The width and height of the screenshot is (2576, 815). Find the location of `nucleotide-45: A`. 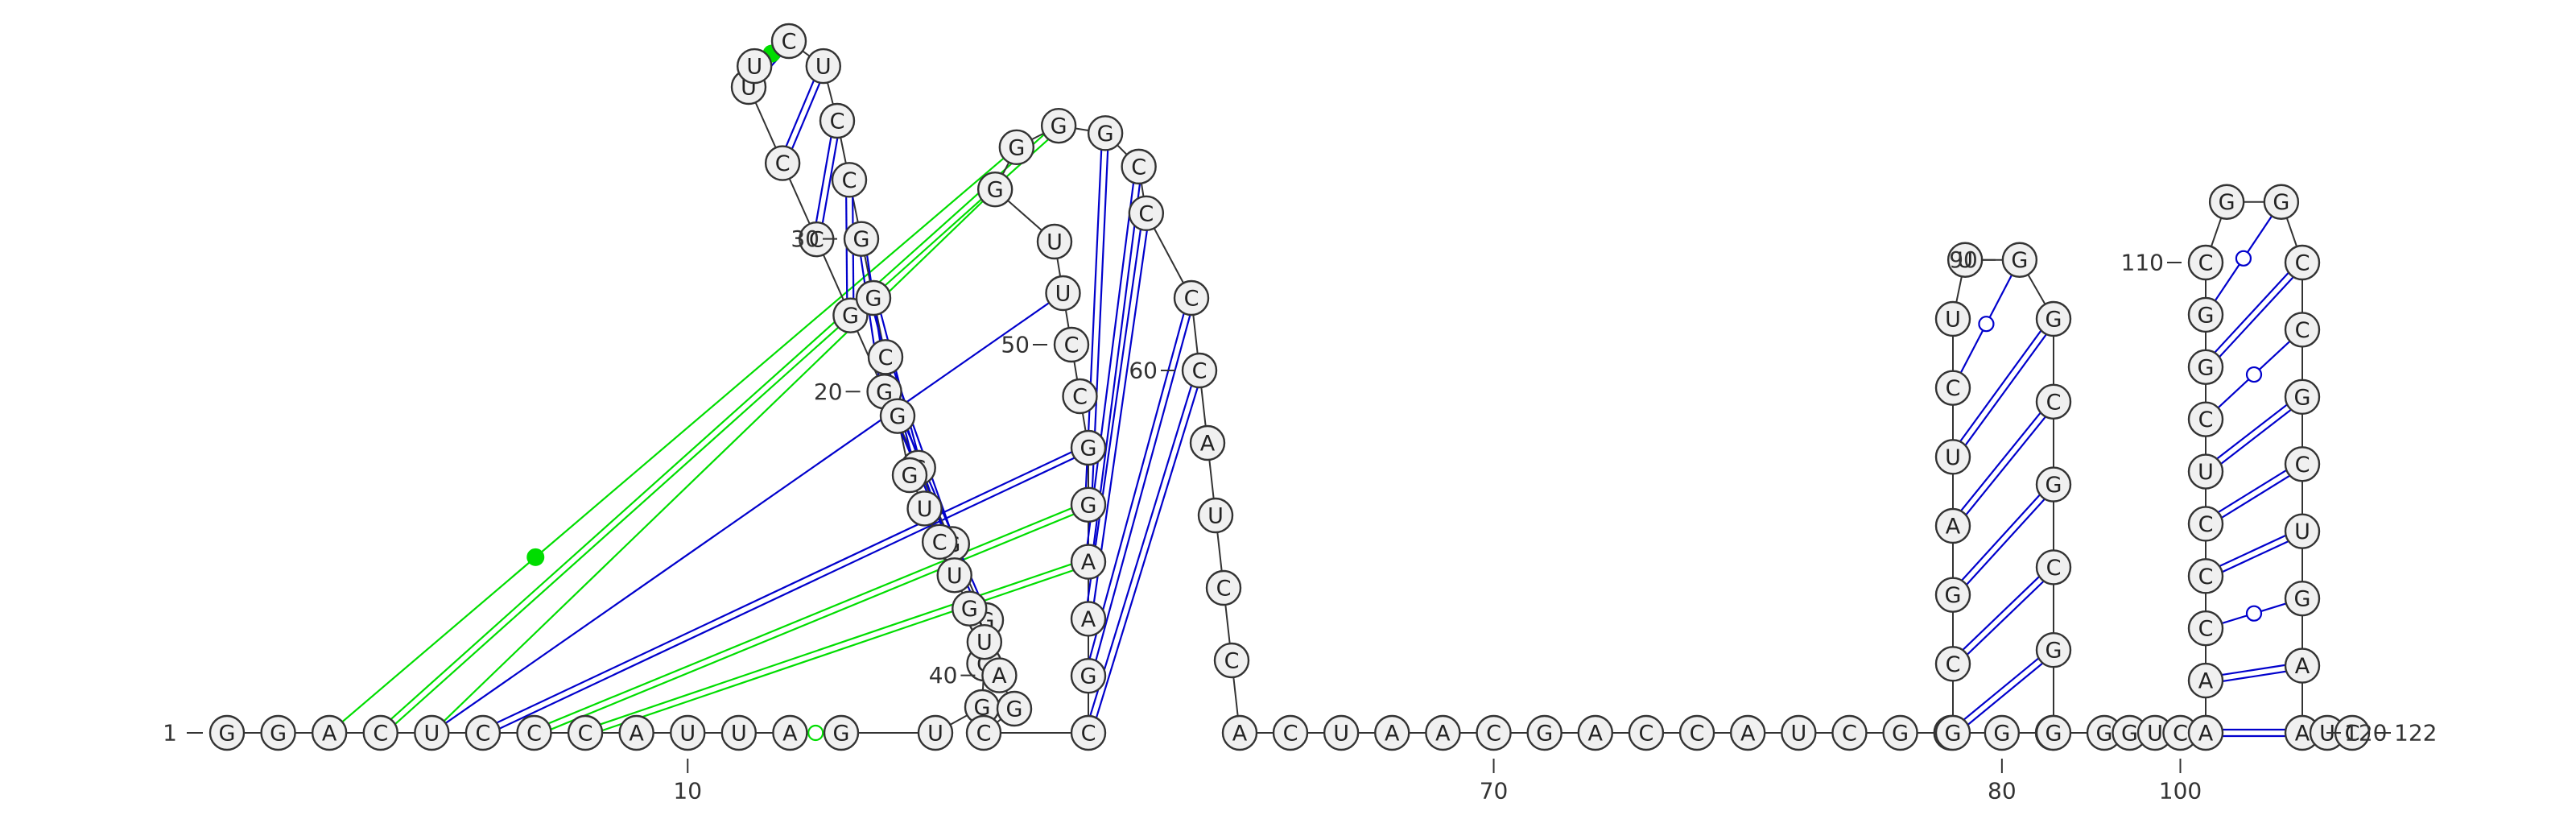

nucleotide-45: A is located at coordinates (1088, 619).